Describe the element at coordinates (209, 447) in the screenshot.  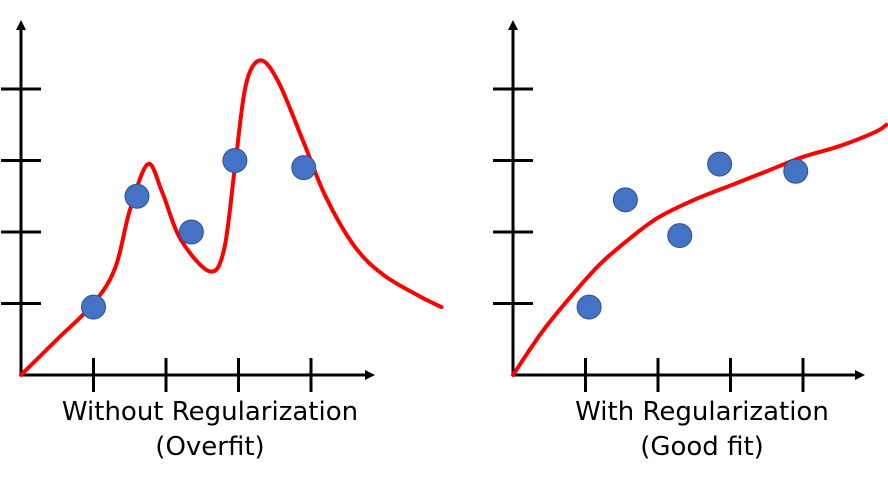
I see `caption-subtitle: (Overfit)` at that location.